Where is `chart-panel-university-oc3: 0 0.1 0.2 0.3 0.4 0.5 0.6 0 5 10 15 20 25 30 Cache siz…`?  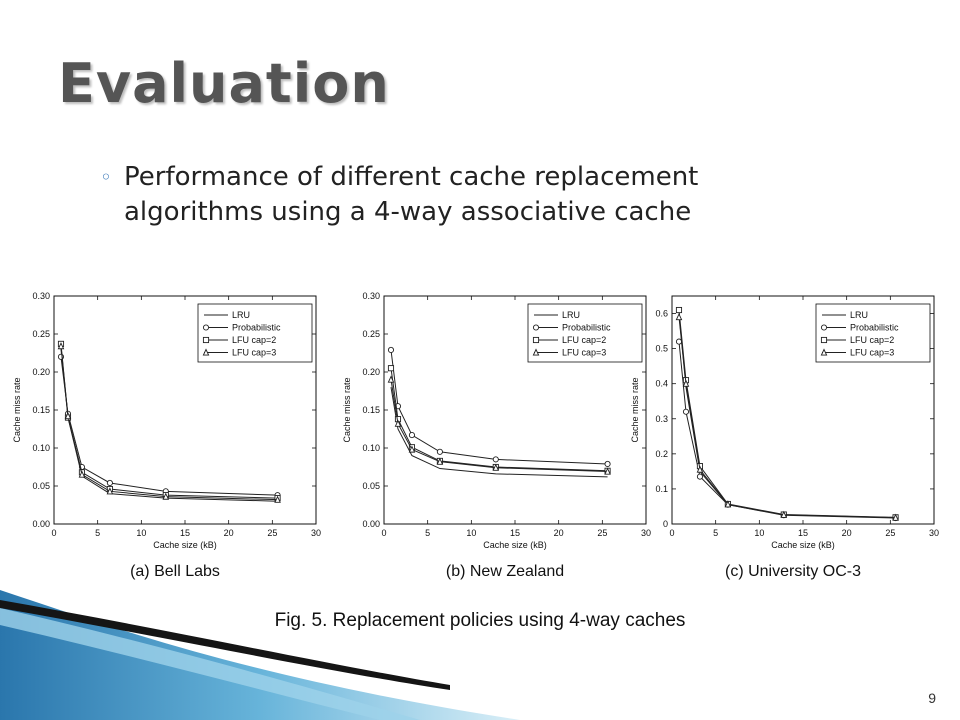 chart-panel-university-oc3: 0 0.1 0.2 0.3 0.4 0.5 0.6 0 5 10 15 20 25 30 Cache siz… is located at coordinates (787, 438).